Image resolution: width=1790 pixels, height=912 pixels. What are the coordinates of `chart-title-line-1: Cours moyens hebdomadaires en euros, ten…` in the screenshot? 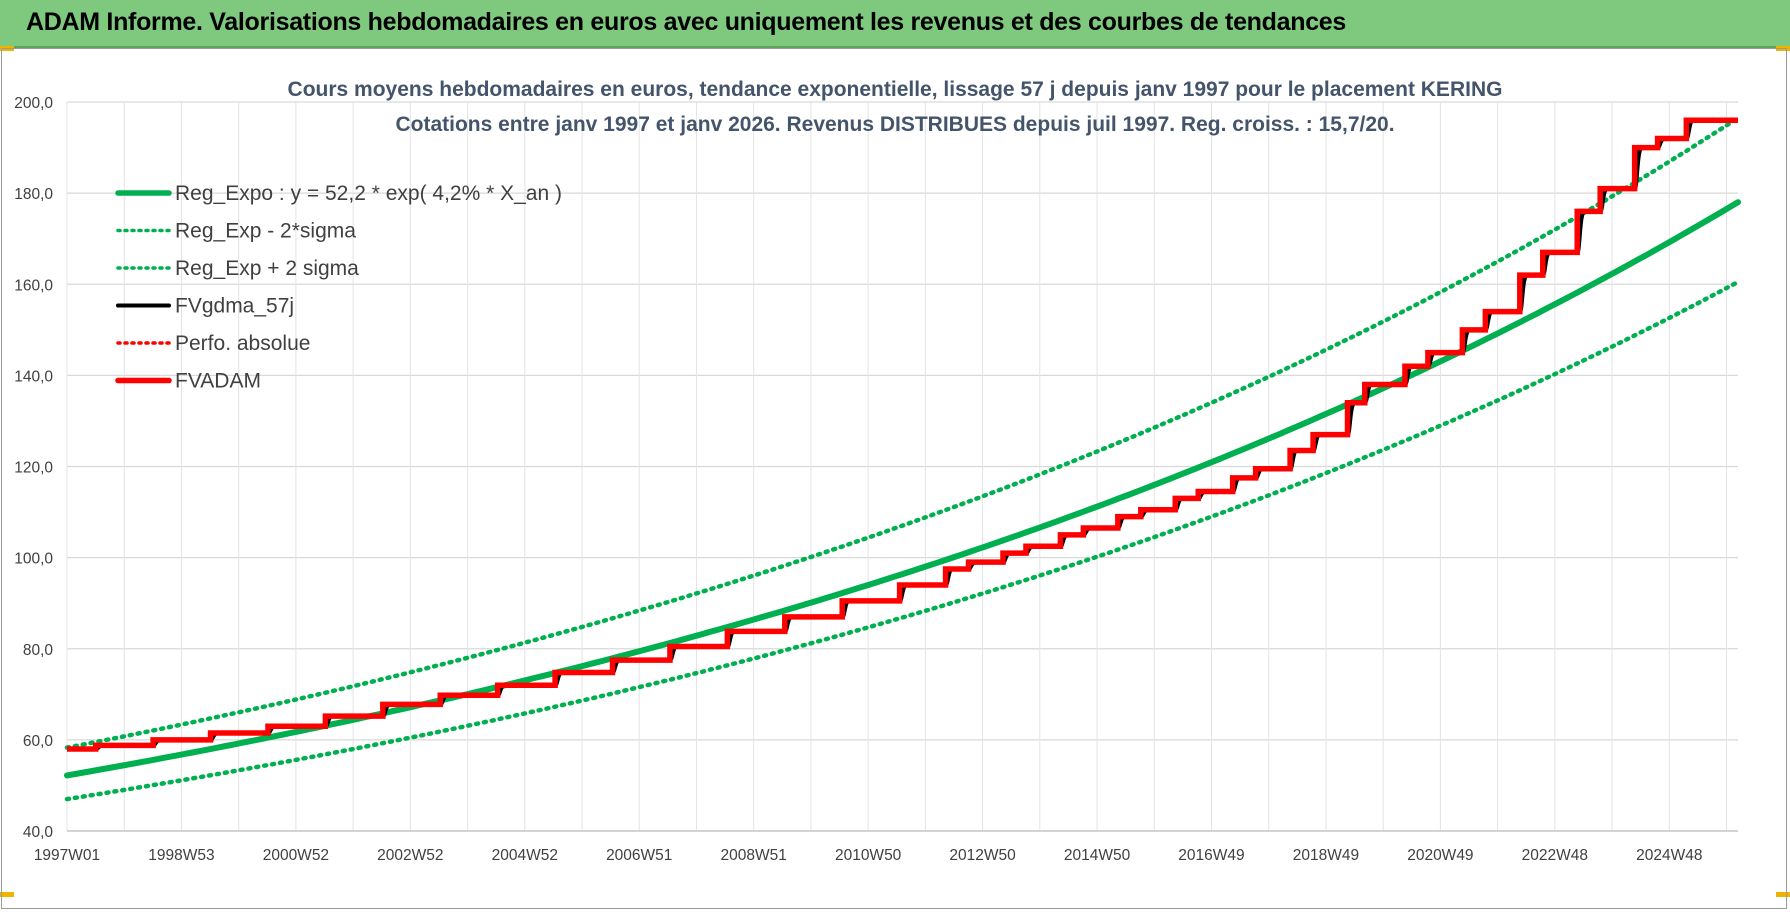 It's located at (895, 89).